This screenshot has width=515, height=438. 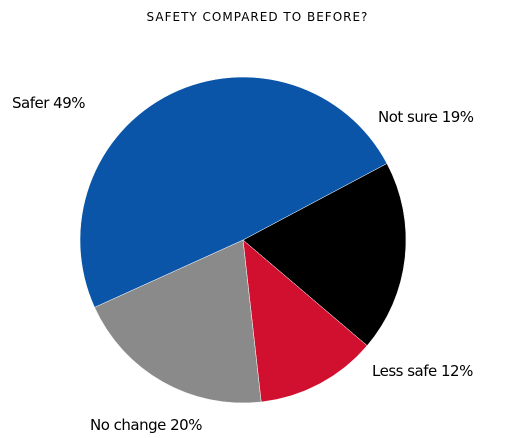 What do you see at coordinates (146, 425) in the screenshot?
I see `slice-label-no-change: No change 20%` at bounding box center [146, 425].